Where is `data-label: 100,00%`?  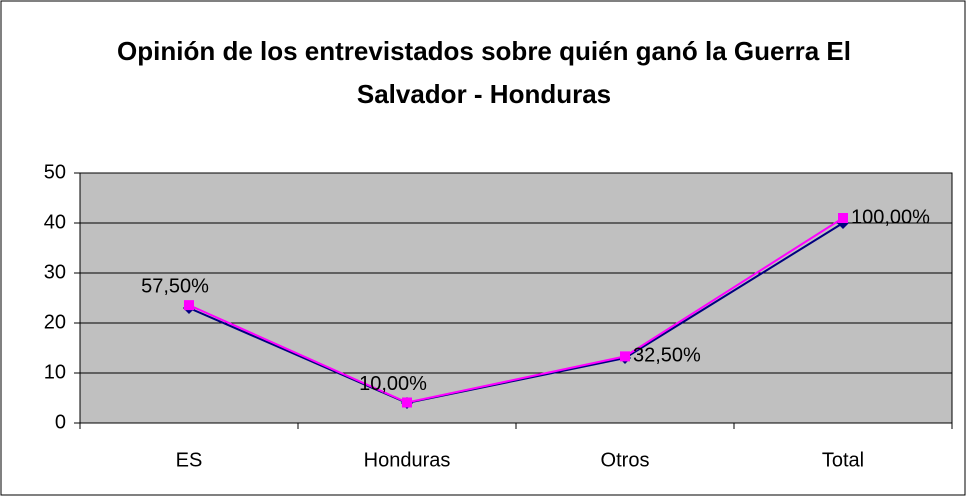 data-label: 100,00% is located at coordinates (890, 217).